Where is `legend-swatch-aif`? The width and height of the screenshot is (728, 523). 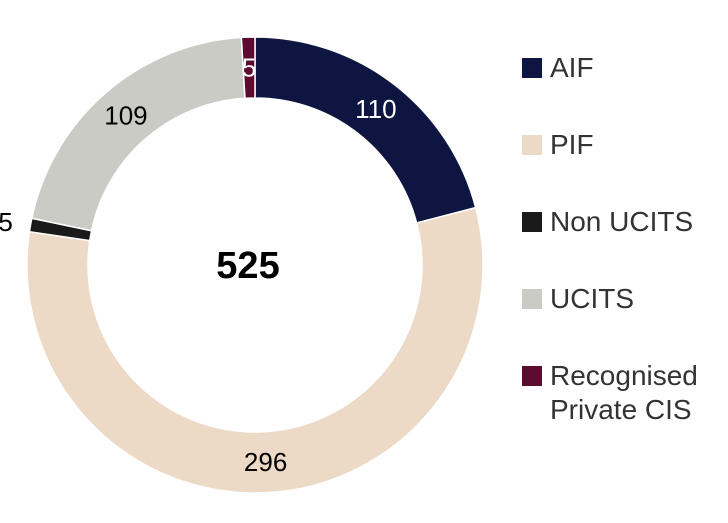
legend-swatch-aif is located at coordinates (532, 68).